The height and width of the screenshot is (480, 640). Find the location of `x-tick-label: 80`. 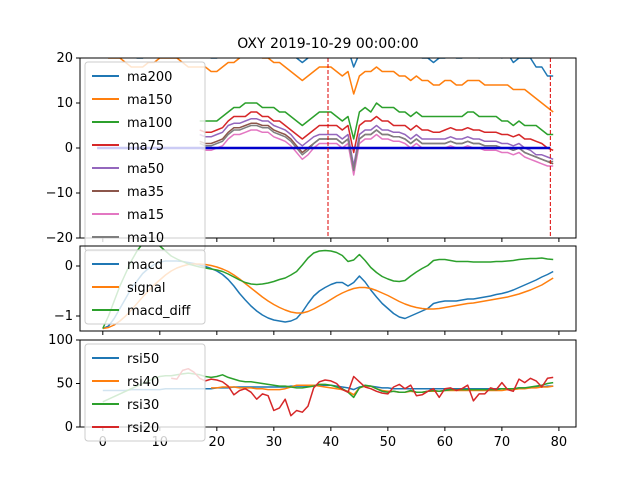

x-tick-label: 80 is located at coordinates (559, 442).